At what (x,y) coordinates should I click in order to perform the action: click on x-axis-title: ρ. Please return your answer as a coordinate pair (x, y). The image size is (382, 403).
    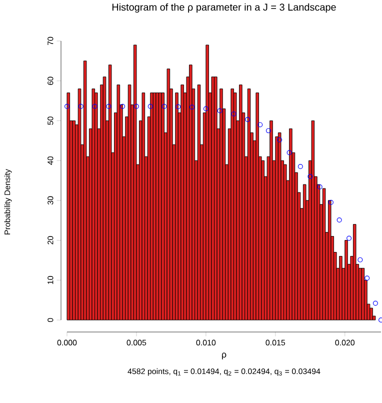
    Looking at the image, I should click on (224, 356).